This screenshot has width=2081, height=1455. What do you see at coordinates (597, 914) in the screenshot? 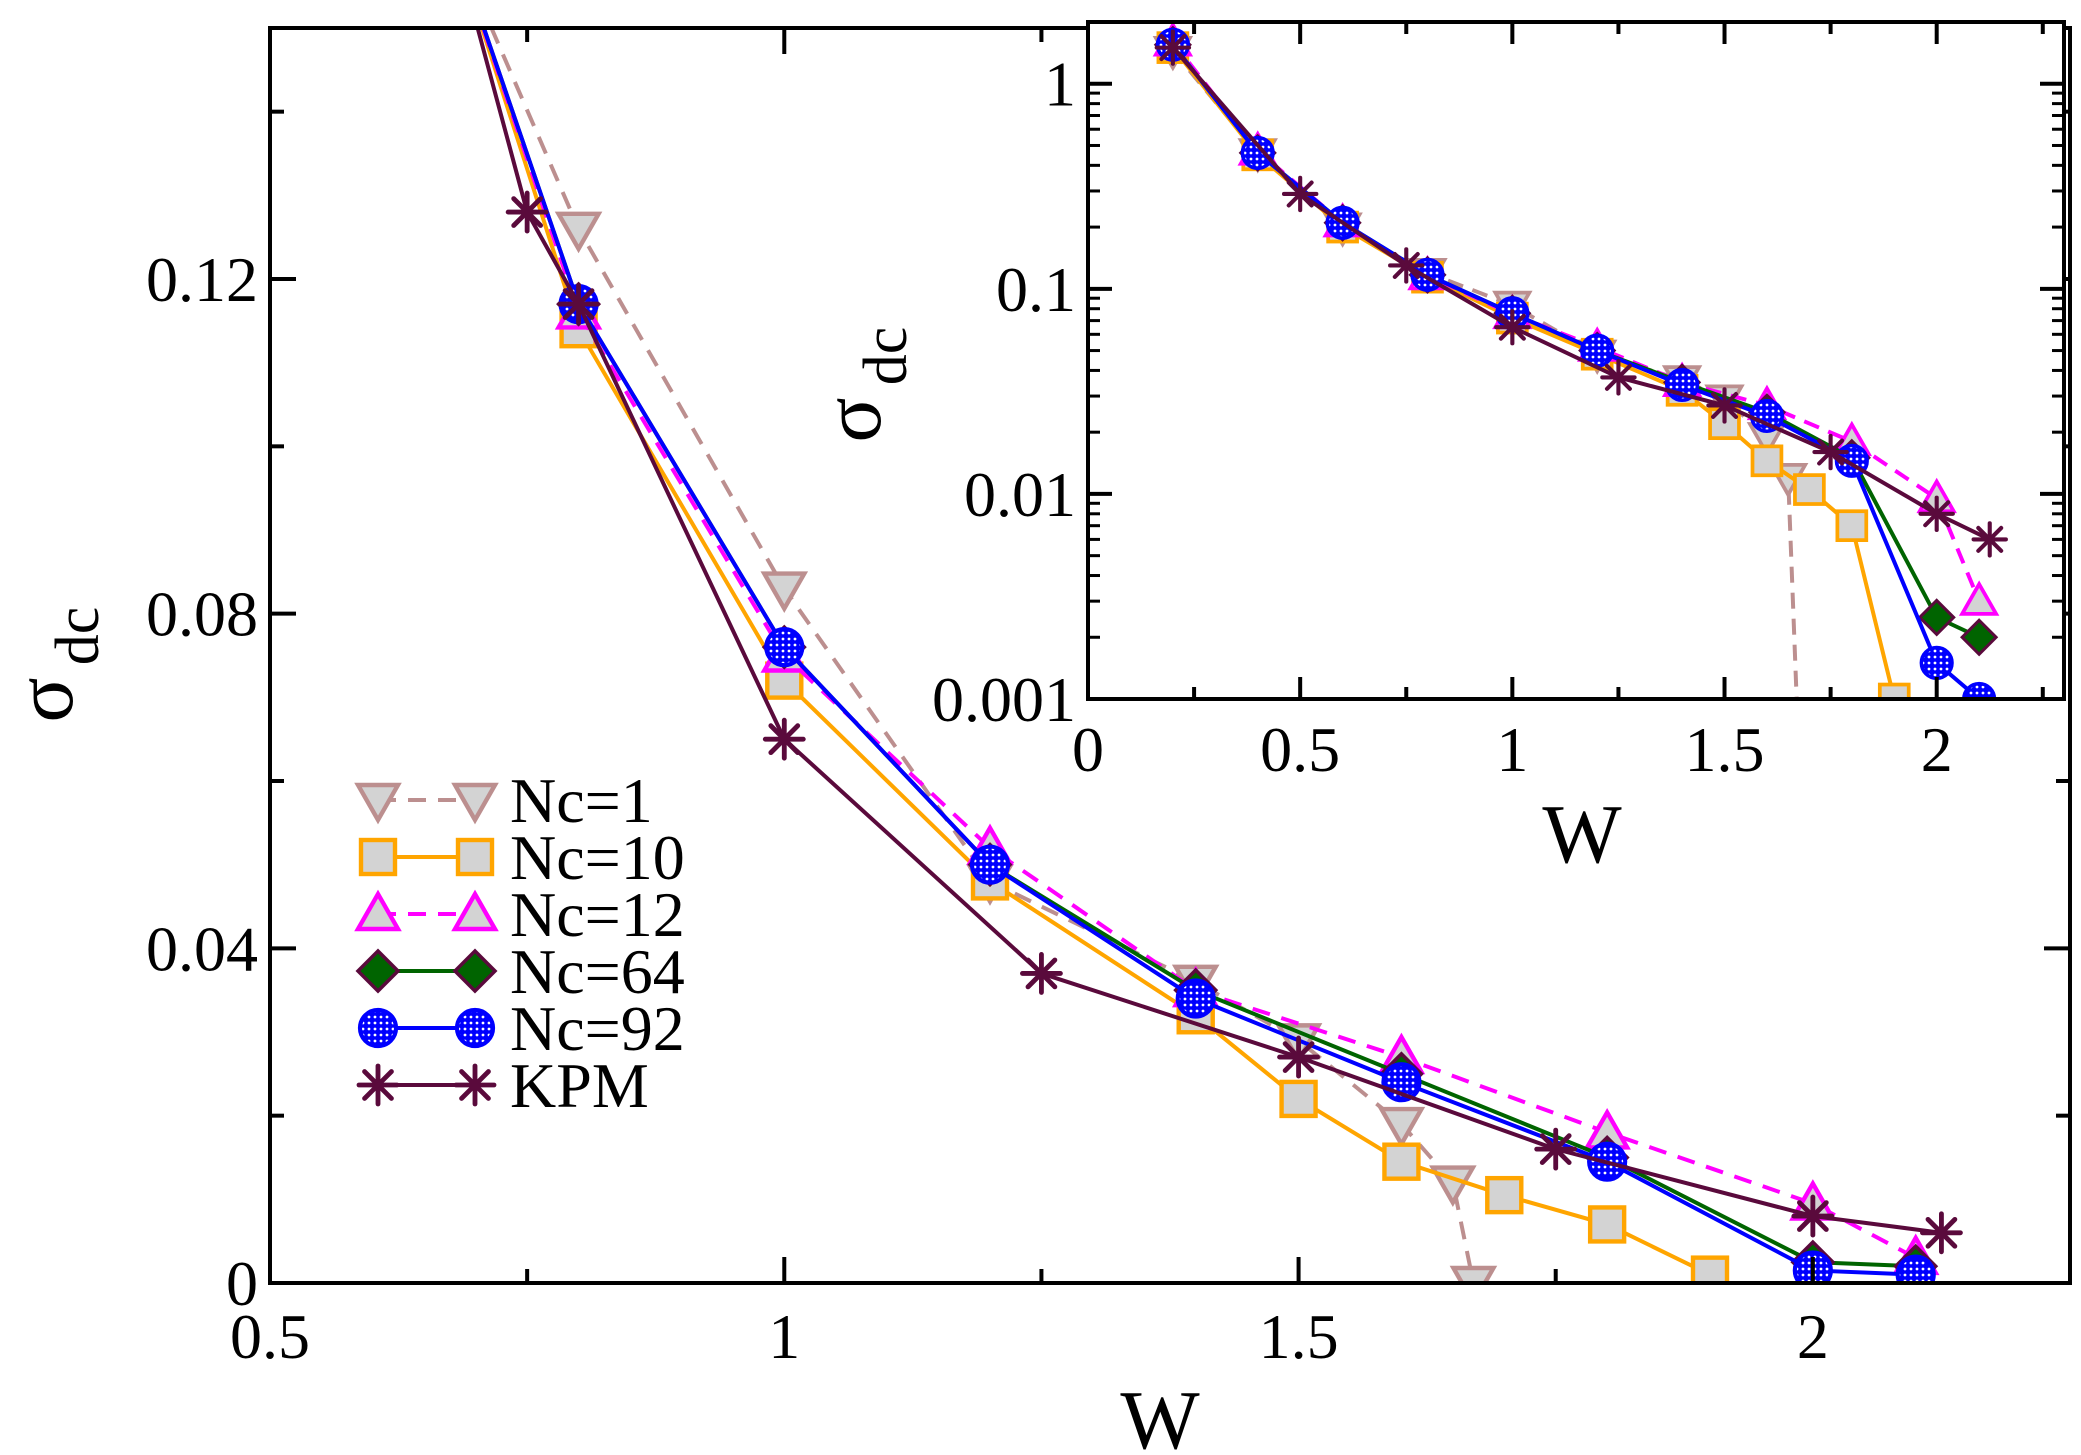
I see `legend-label-nc-12: Nc=12` at bounding box center [597, 914].